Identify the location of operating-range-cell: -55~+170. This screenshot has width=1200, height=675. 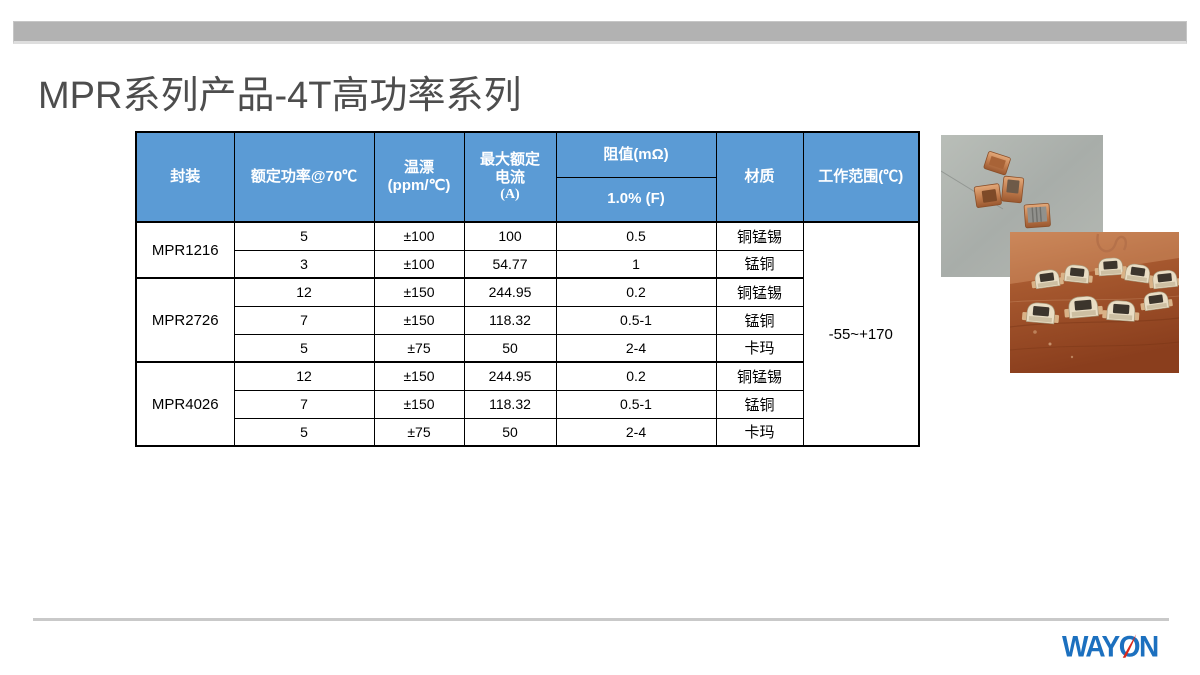
(861, 334).